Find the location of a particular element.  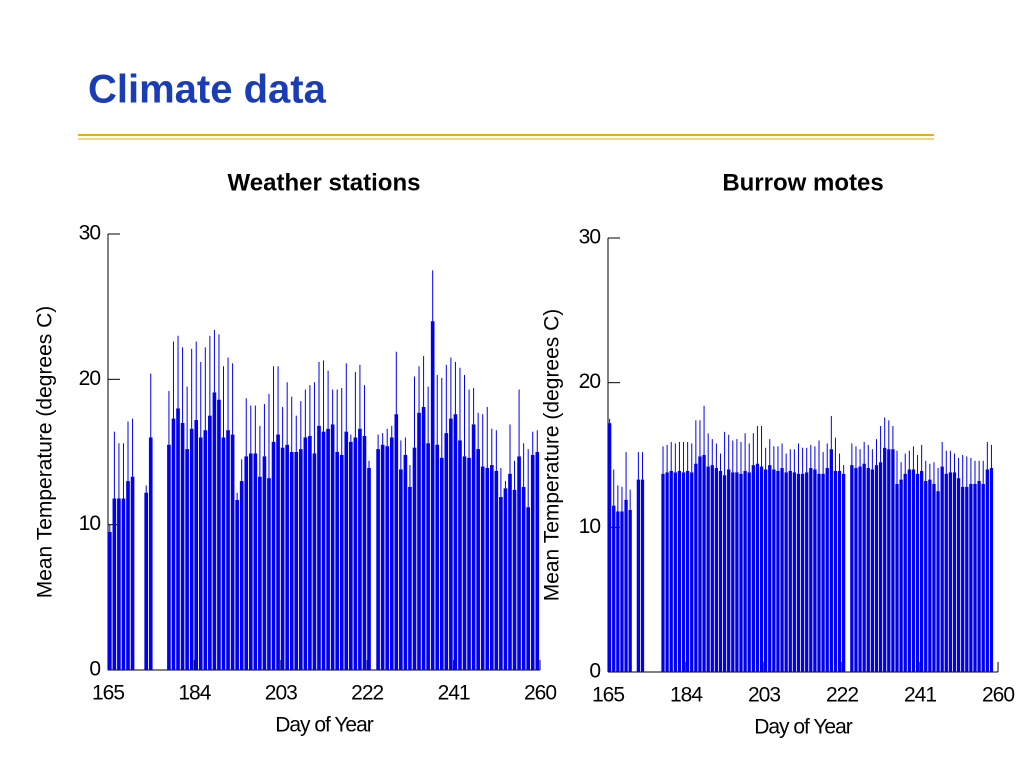

y-tick-label: 30 is located at coordinates (90, 233).